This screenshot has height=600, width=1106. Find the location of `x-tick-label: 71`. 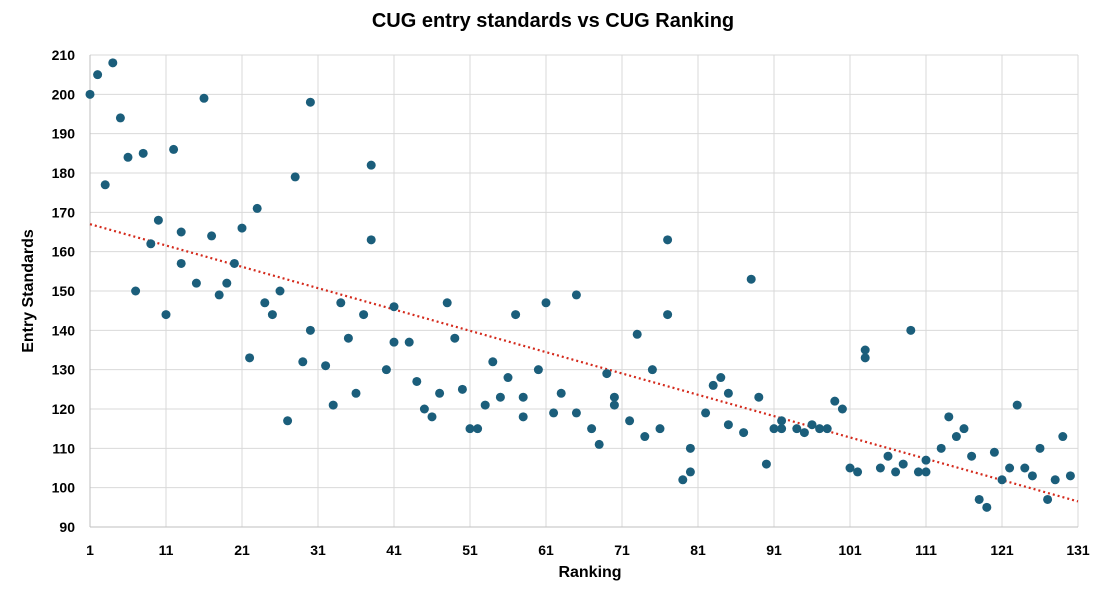

x-tick-label: 71 is located at coordinates (622, 550).